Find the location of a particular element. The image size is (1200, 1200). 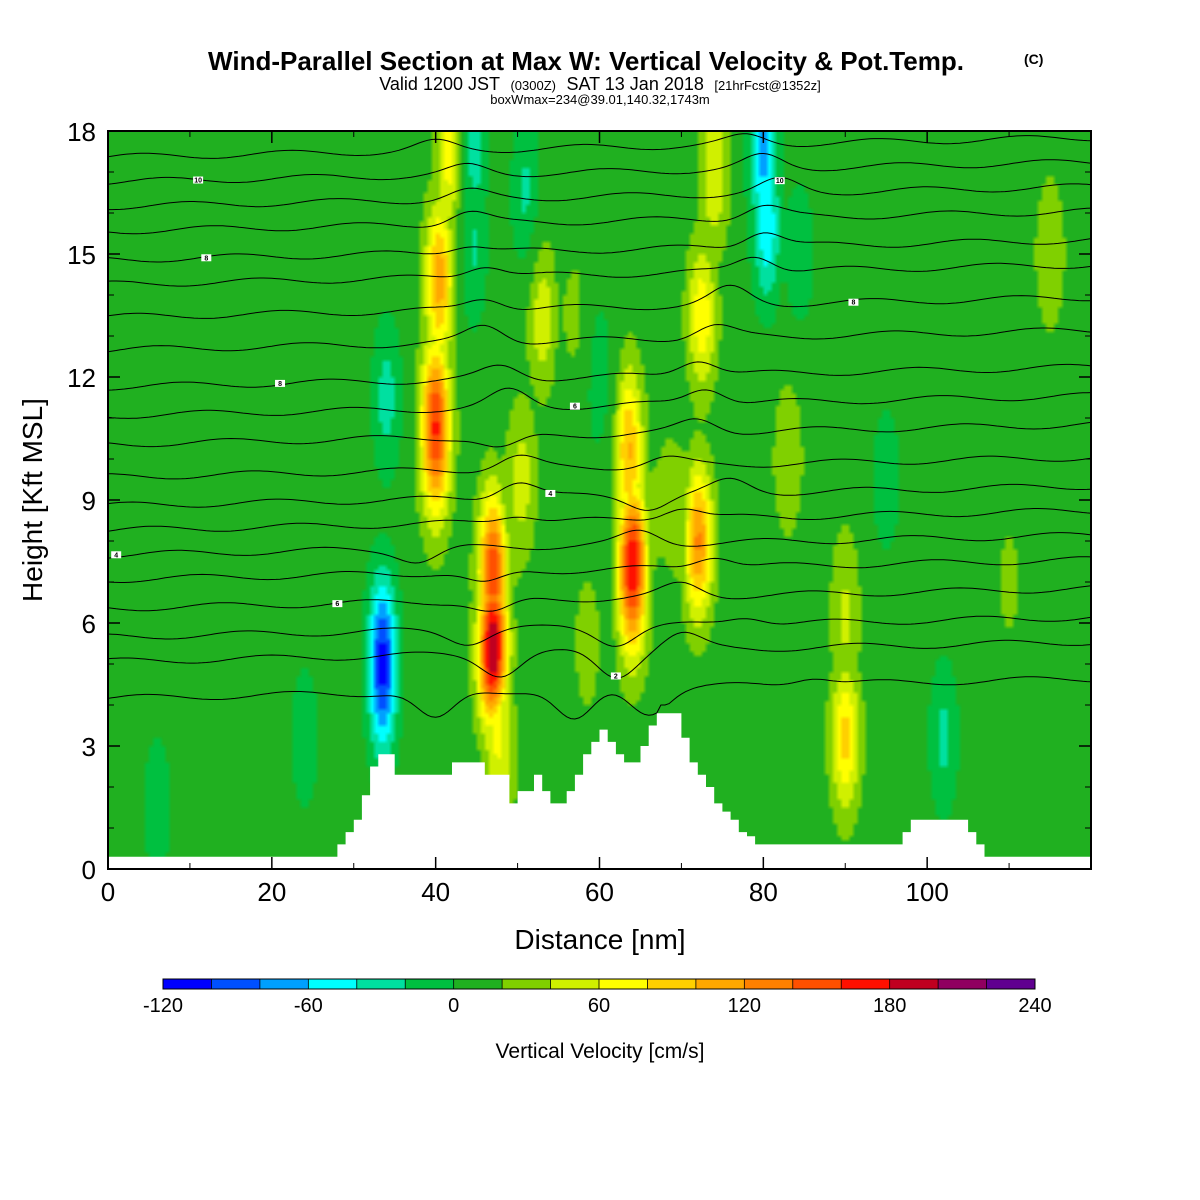

colorbar-title: Vertical Velocity [cm/s] is located at coordinates (600, 1051).